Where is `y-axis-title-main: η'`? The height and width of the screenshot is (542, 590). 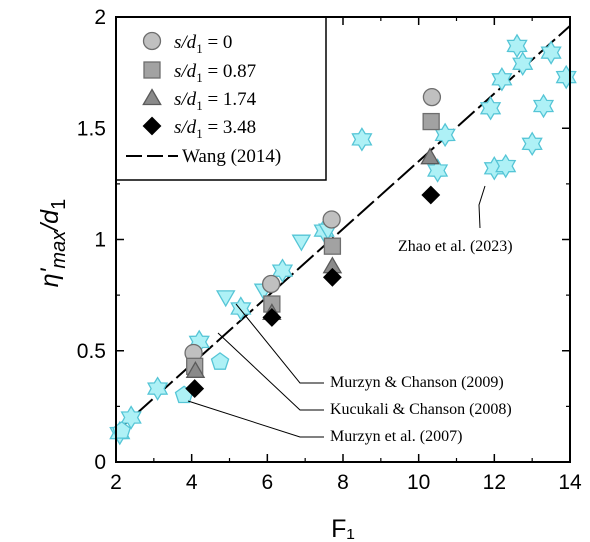
y-axis-title-main: η' is located at coordinates (50, 277).